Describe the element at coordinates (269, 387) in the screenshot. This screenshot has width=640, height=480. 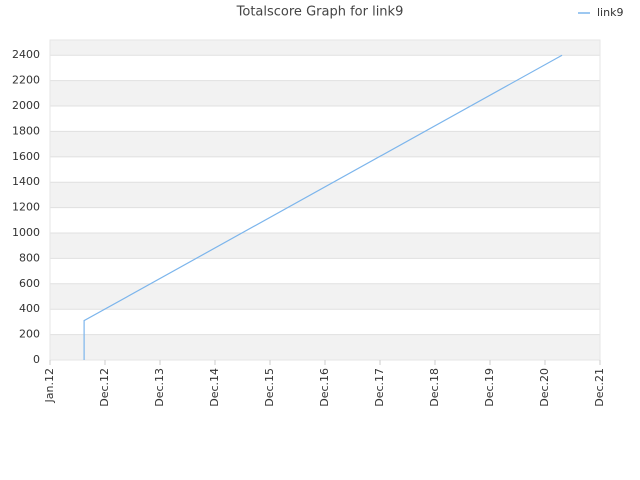
I see `x-tick-label: Dec.15` at that location.